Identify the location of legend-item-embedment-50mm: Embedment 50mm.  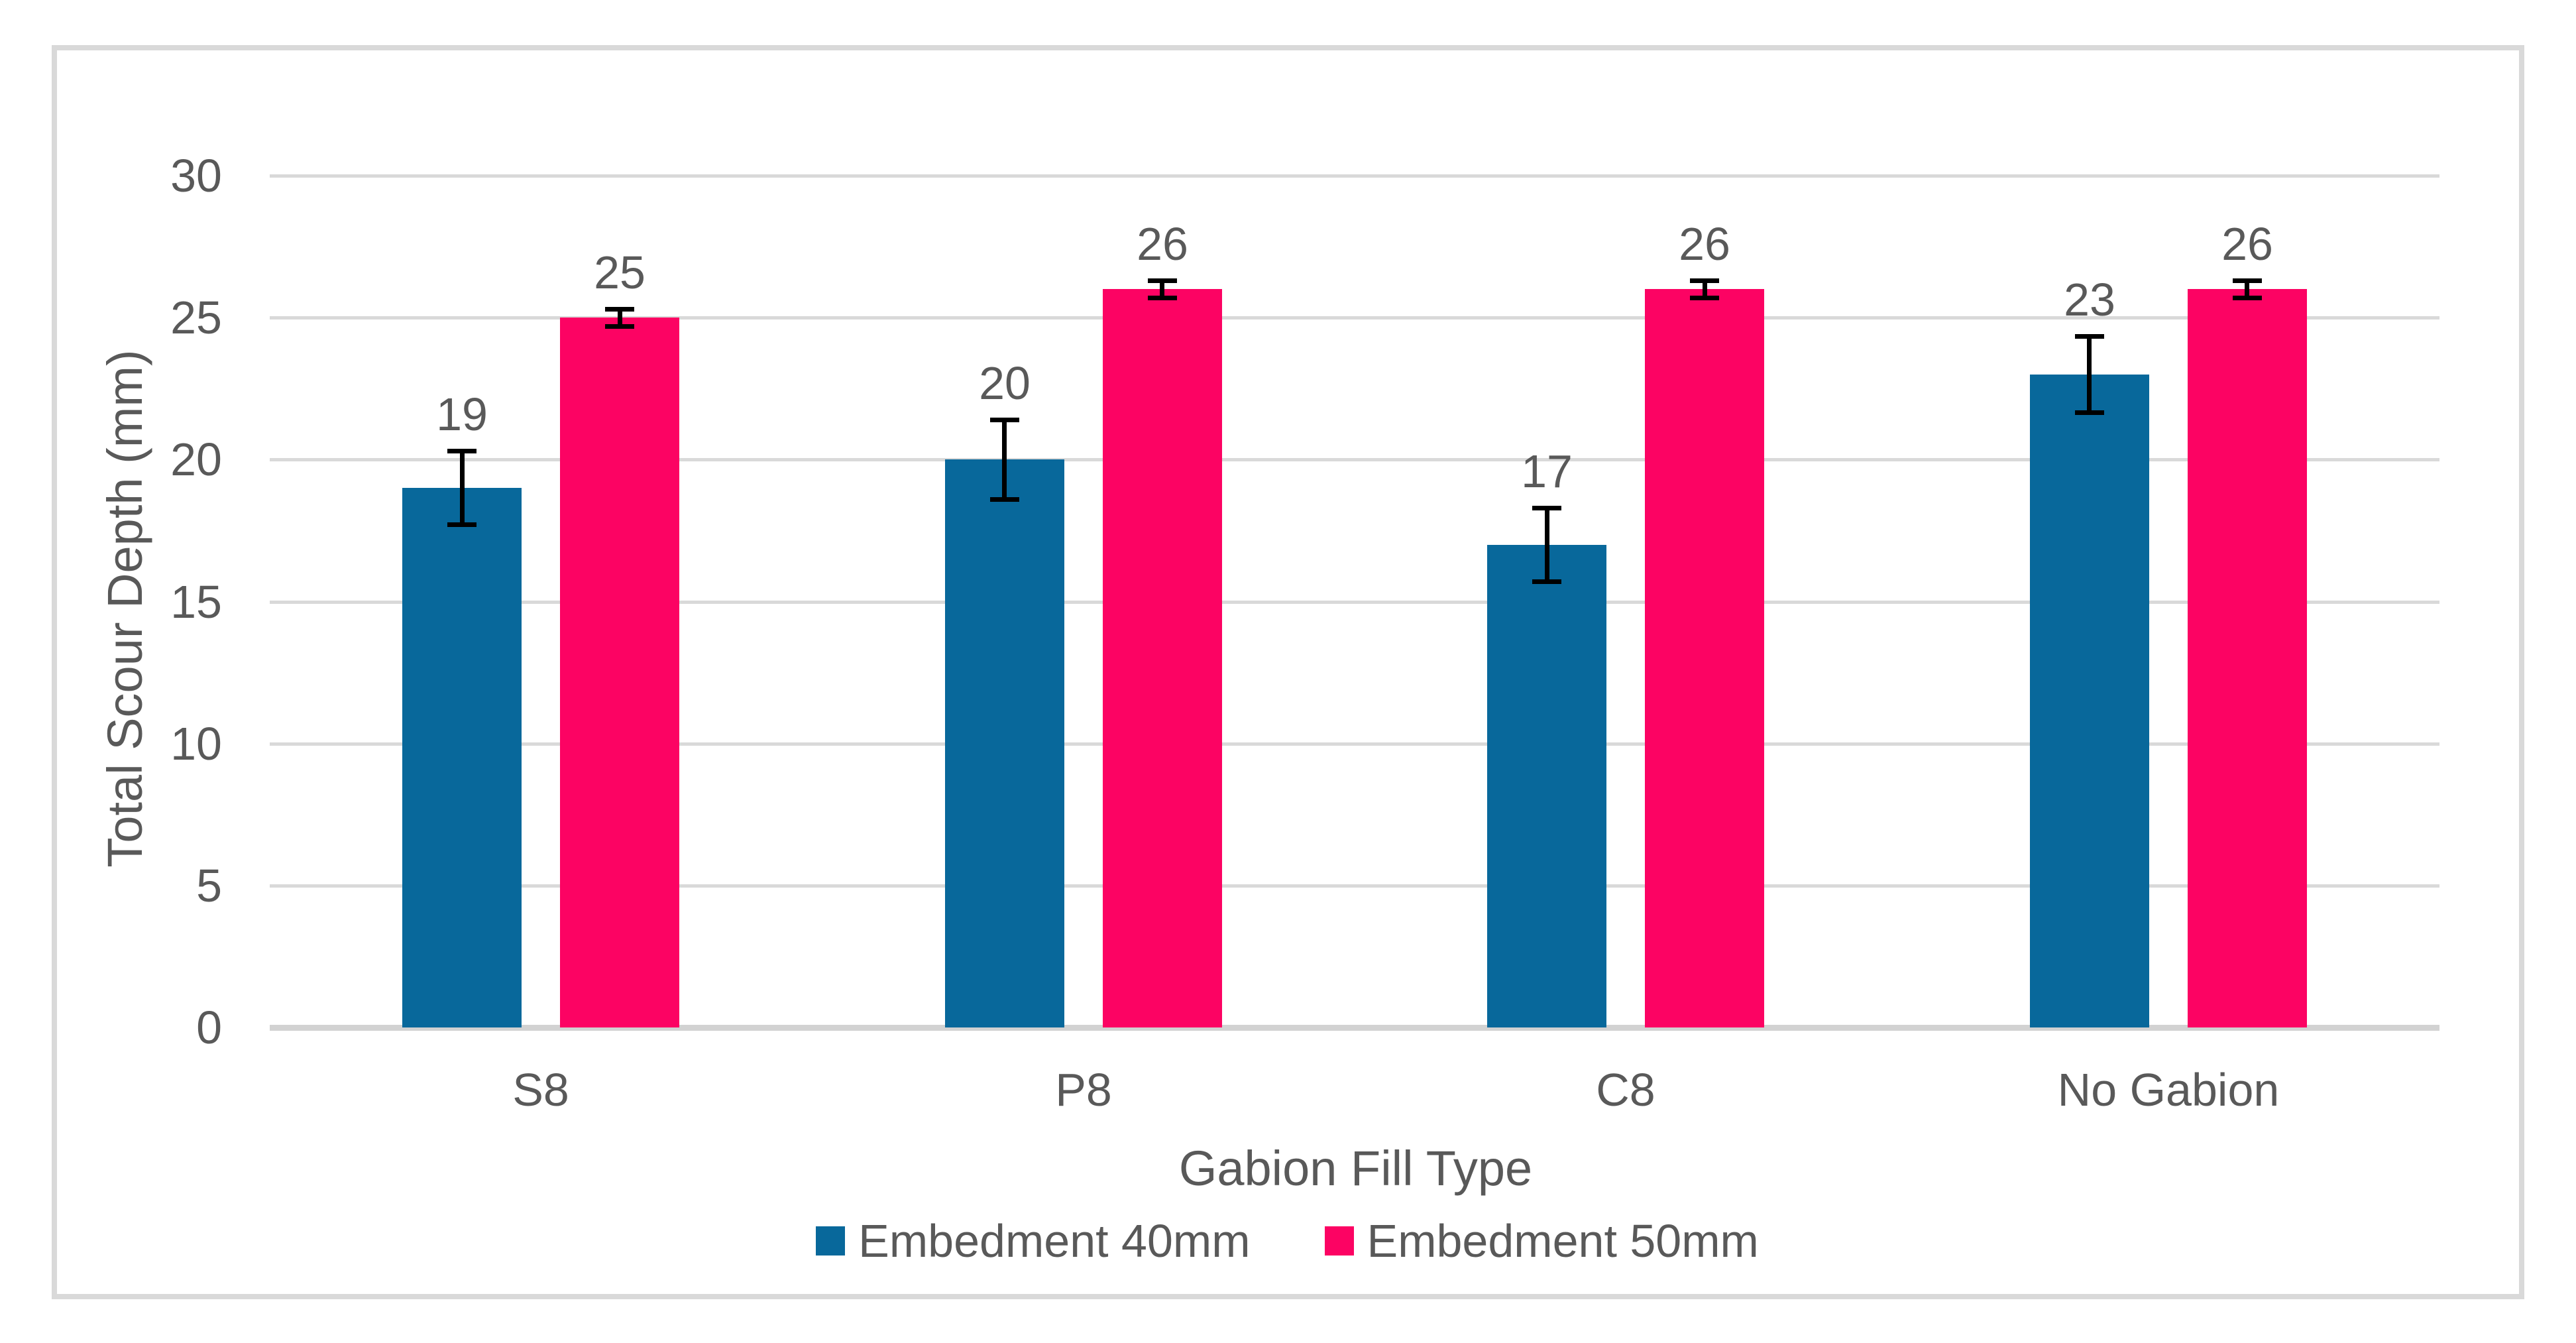
(1541, 1240).